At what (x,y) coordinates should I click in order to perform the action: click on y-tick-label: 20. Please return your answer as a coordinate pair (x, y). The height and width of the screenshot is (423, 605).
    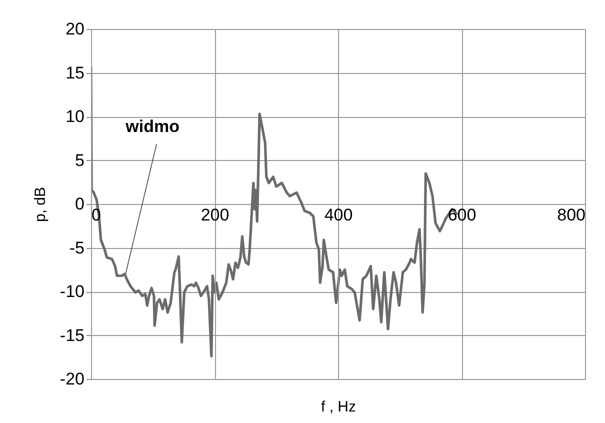
    Looking at the image, I should click on (75, 29).